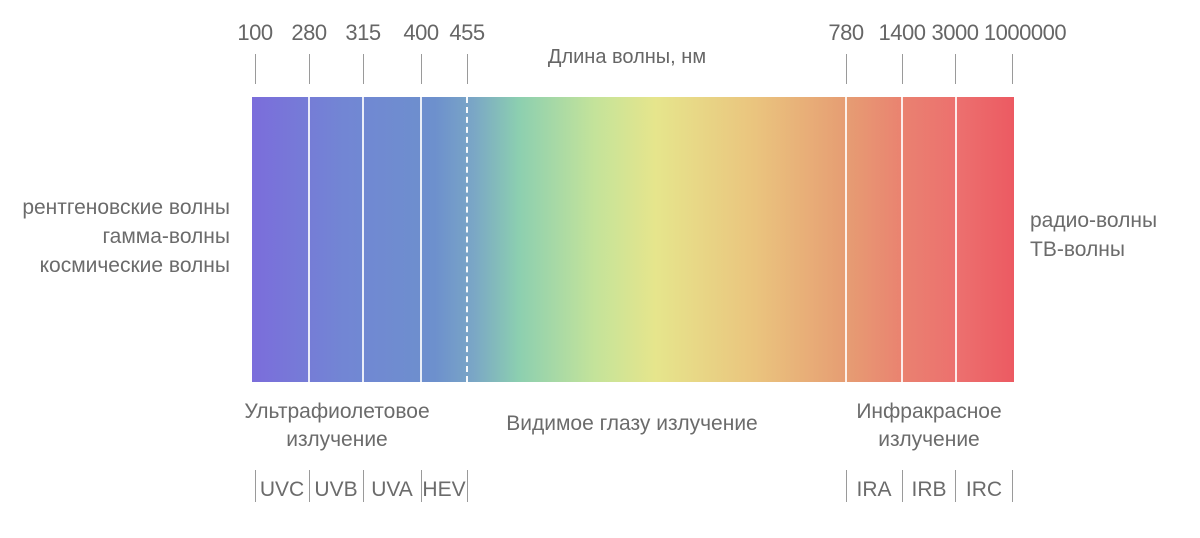 Image resolution: width=1200 pixels, height=538 pixels. What do you see at coordinates (166, 236) in the screenshot?
I see `gamma-label: гамма-волны` at bounding box center [166, 236].